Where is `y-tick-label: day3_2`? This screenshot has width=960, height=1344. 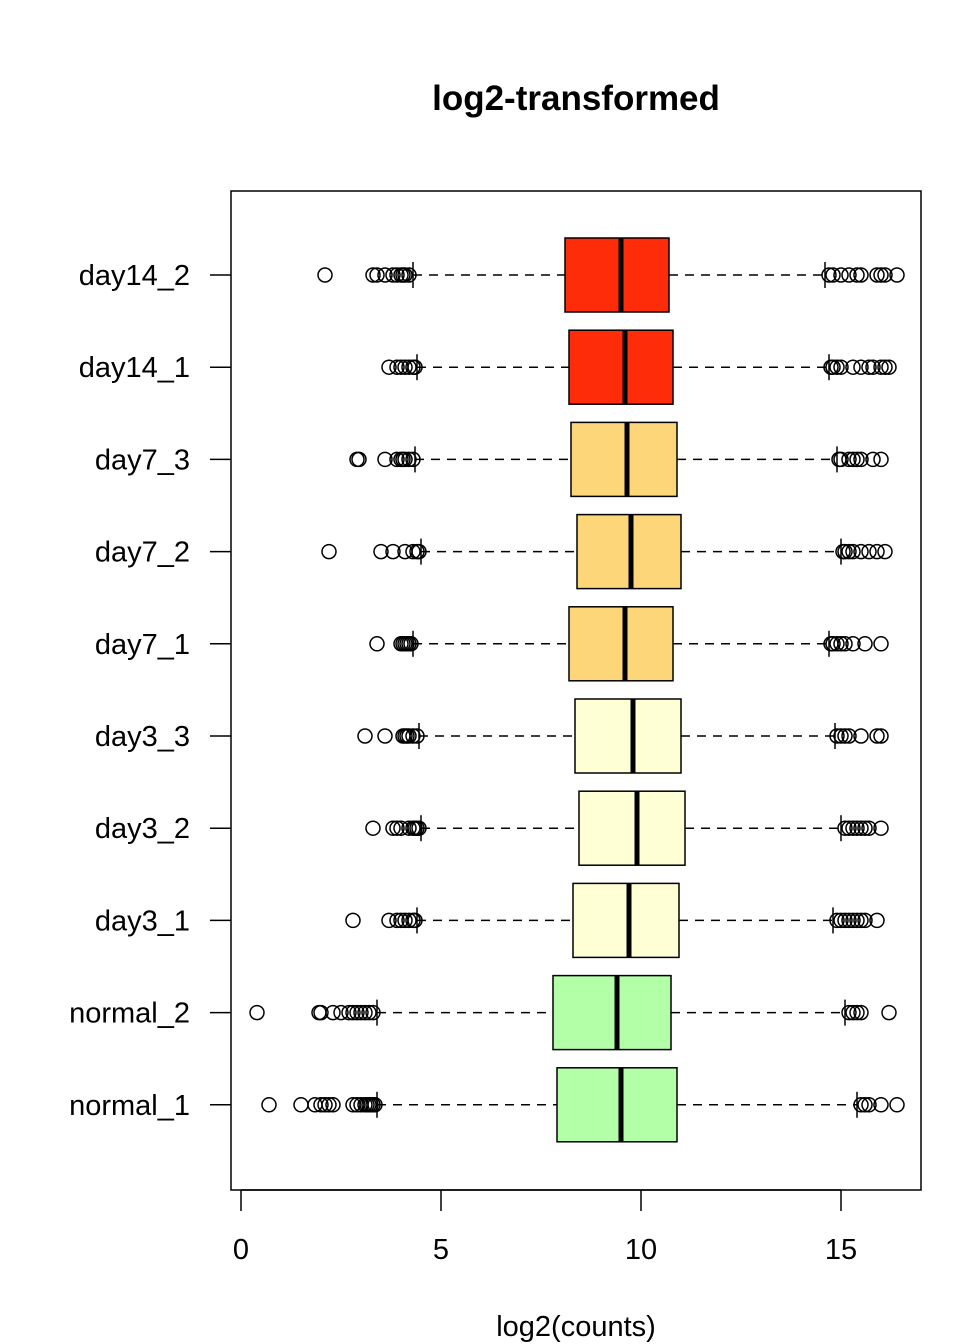 y-tick-label: day3_2 is located at coordinates (142, 829).